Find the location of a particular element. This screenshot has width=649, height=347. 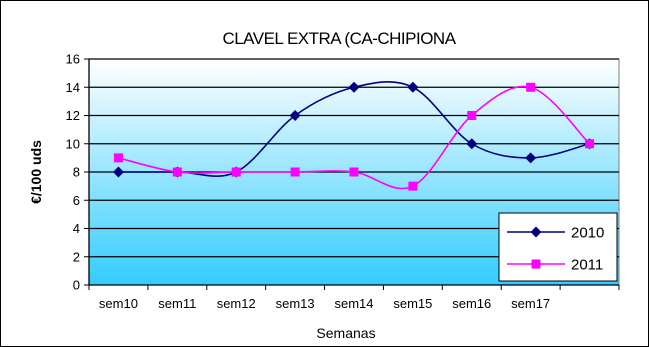

y-tick-label: 8 is located at coordinates (76, 172).